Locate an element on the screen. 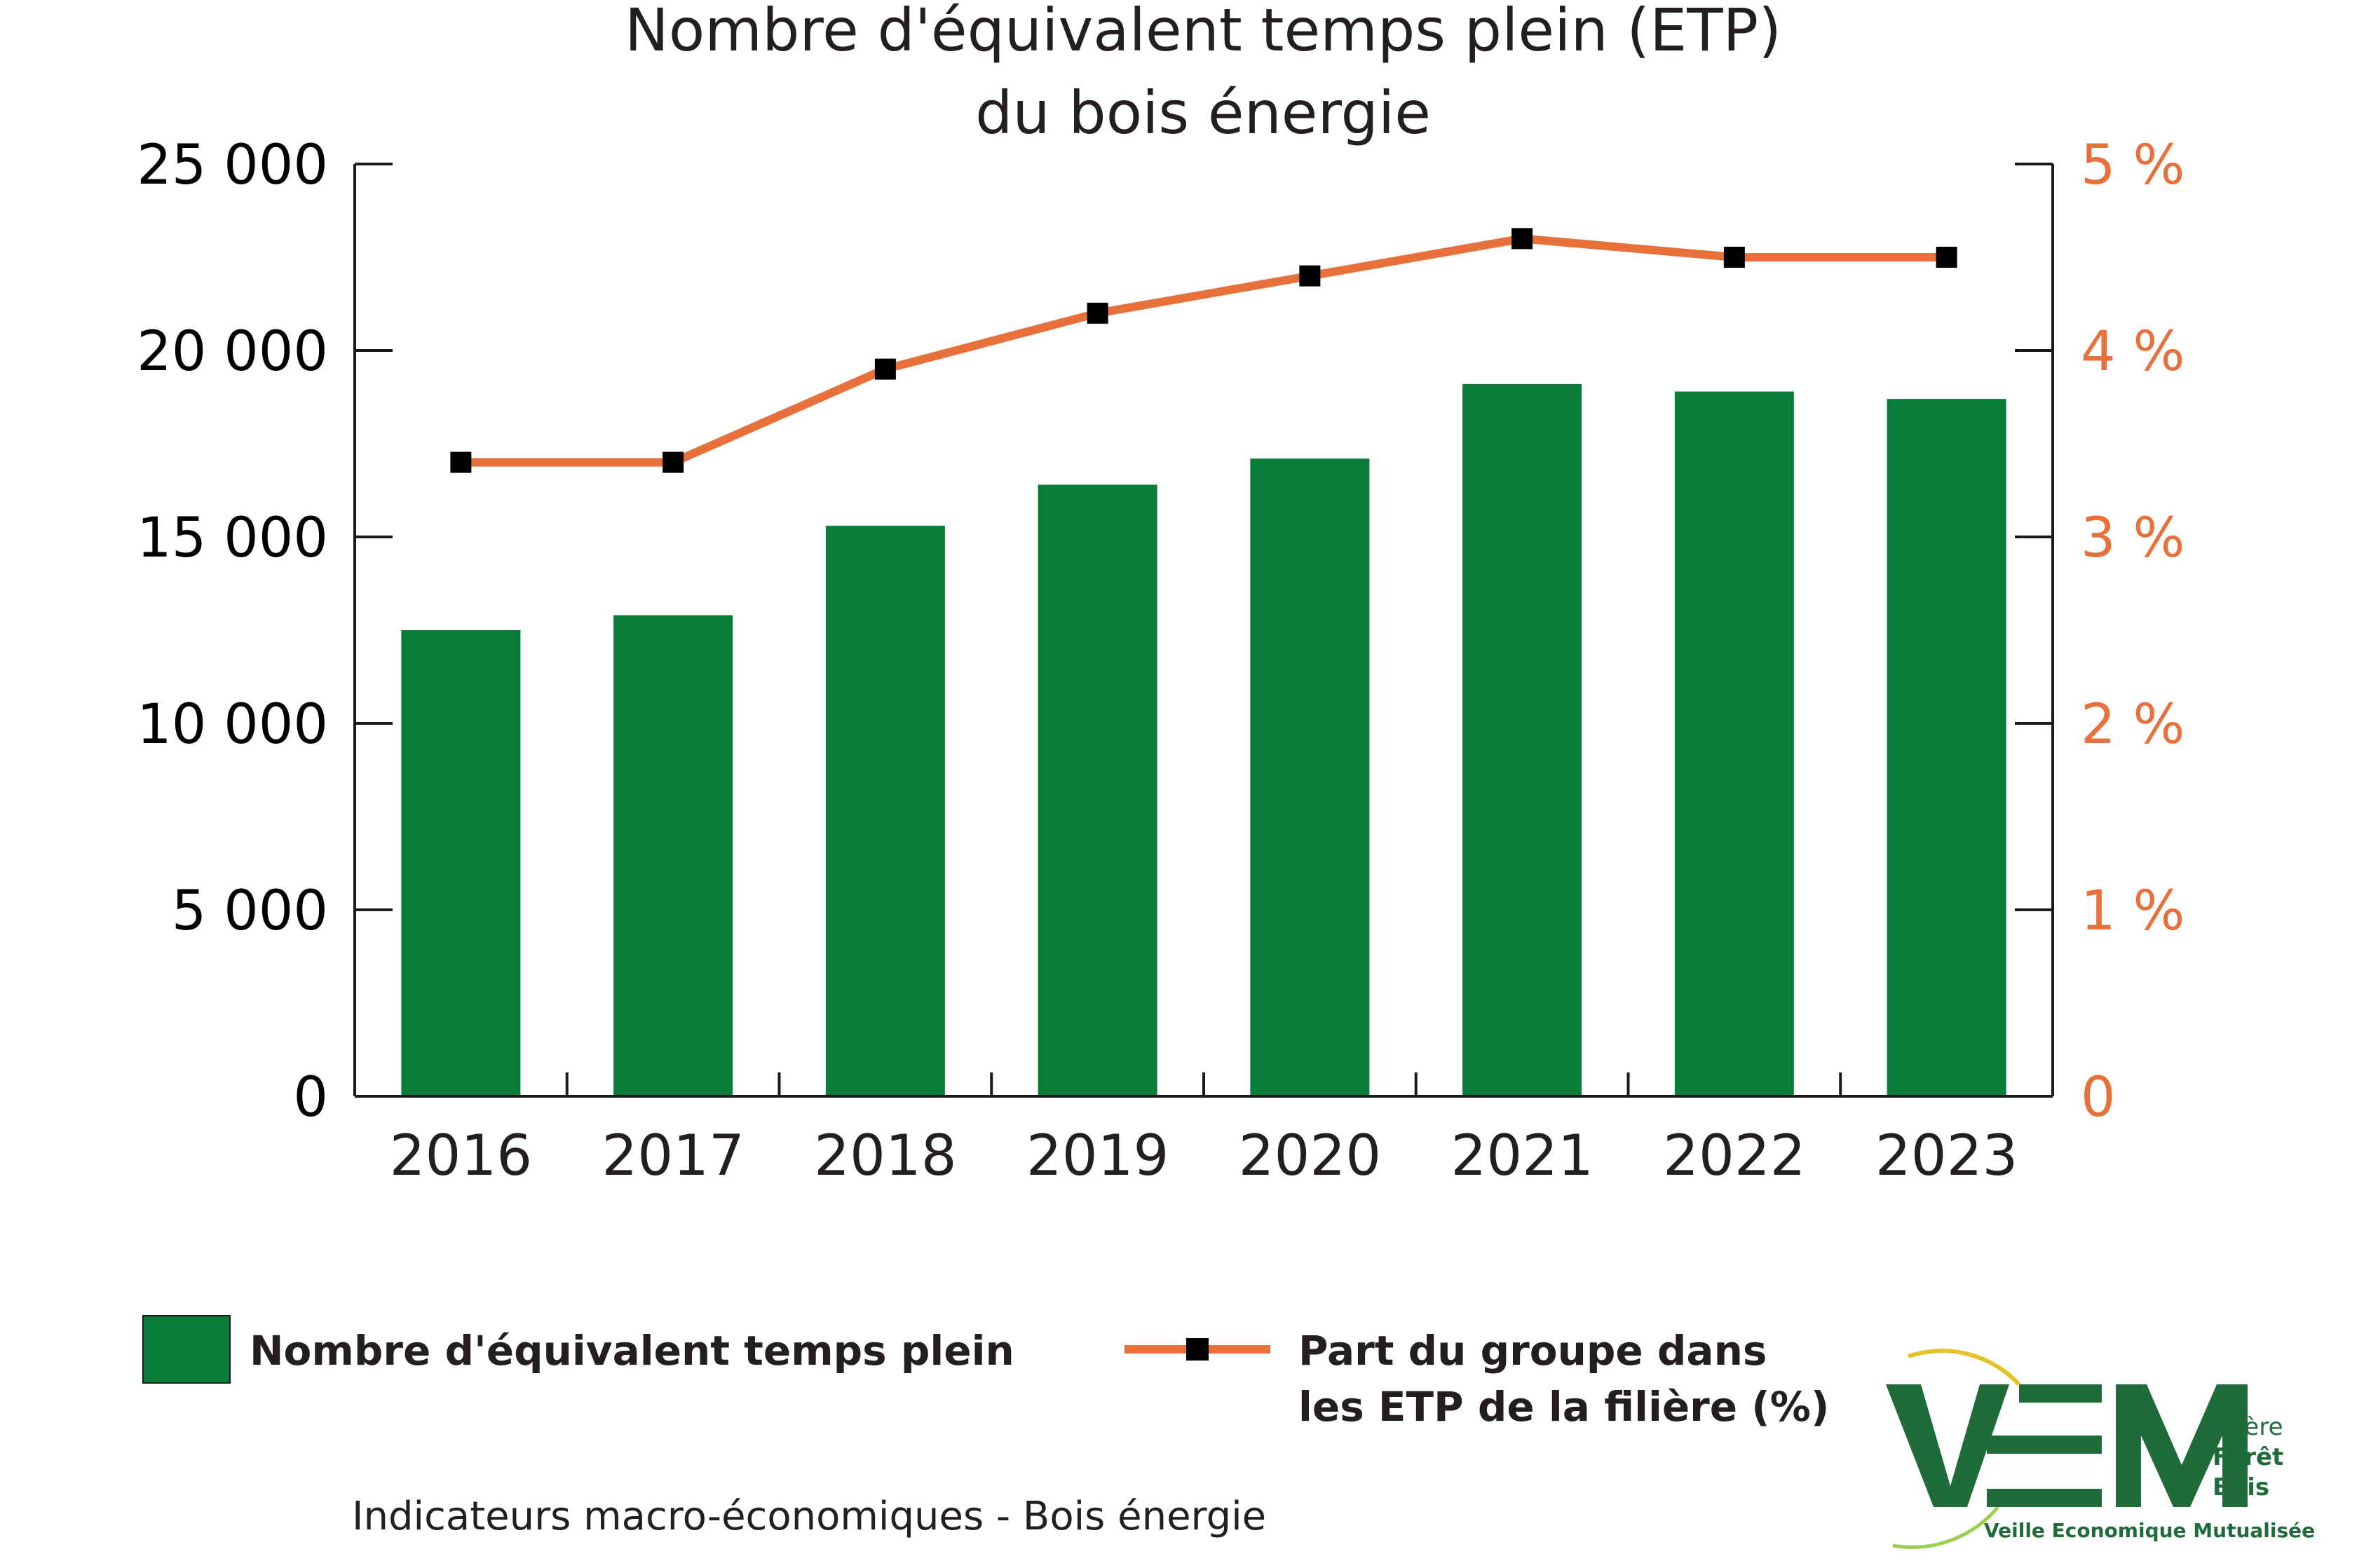  line-series is located at coordinates (1203, 350).